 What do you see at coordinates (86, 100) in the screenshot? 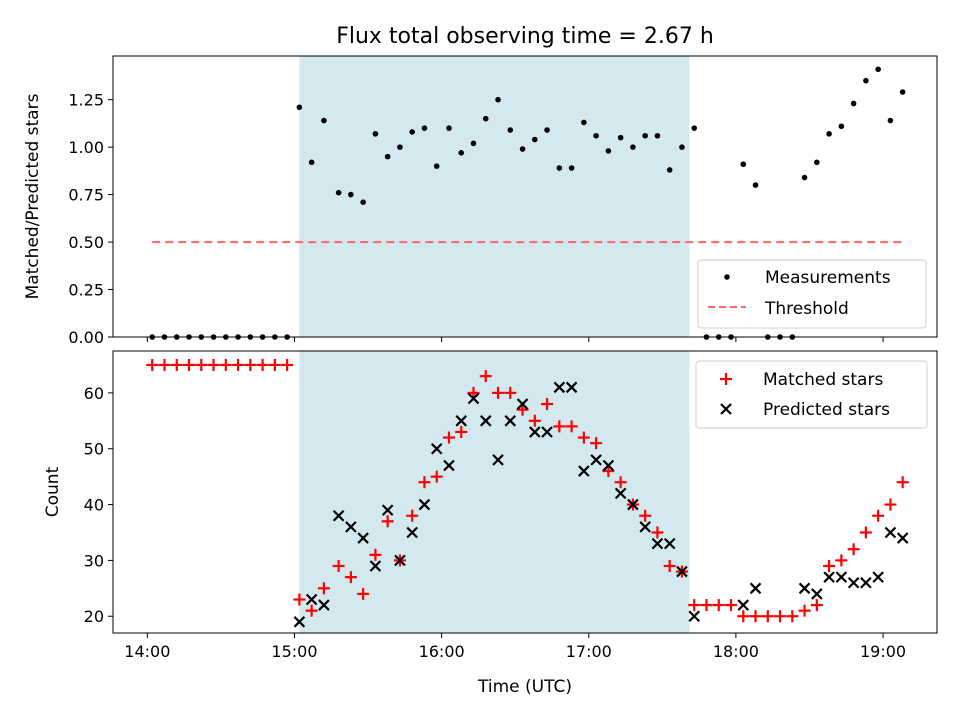
I see `y-tick-label: 1.25` at bounding box center [86, 100].